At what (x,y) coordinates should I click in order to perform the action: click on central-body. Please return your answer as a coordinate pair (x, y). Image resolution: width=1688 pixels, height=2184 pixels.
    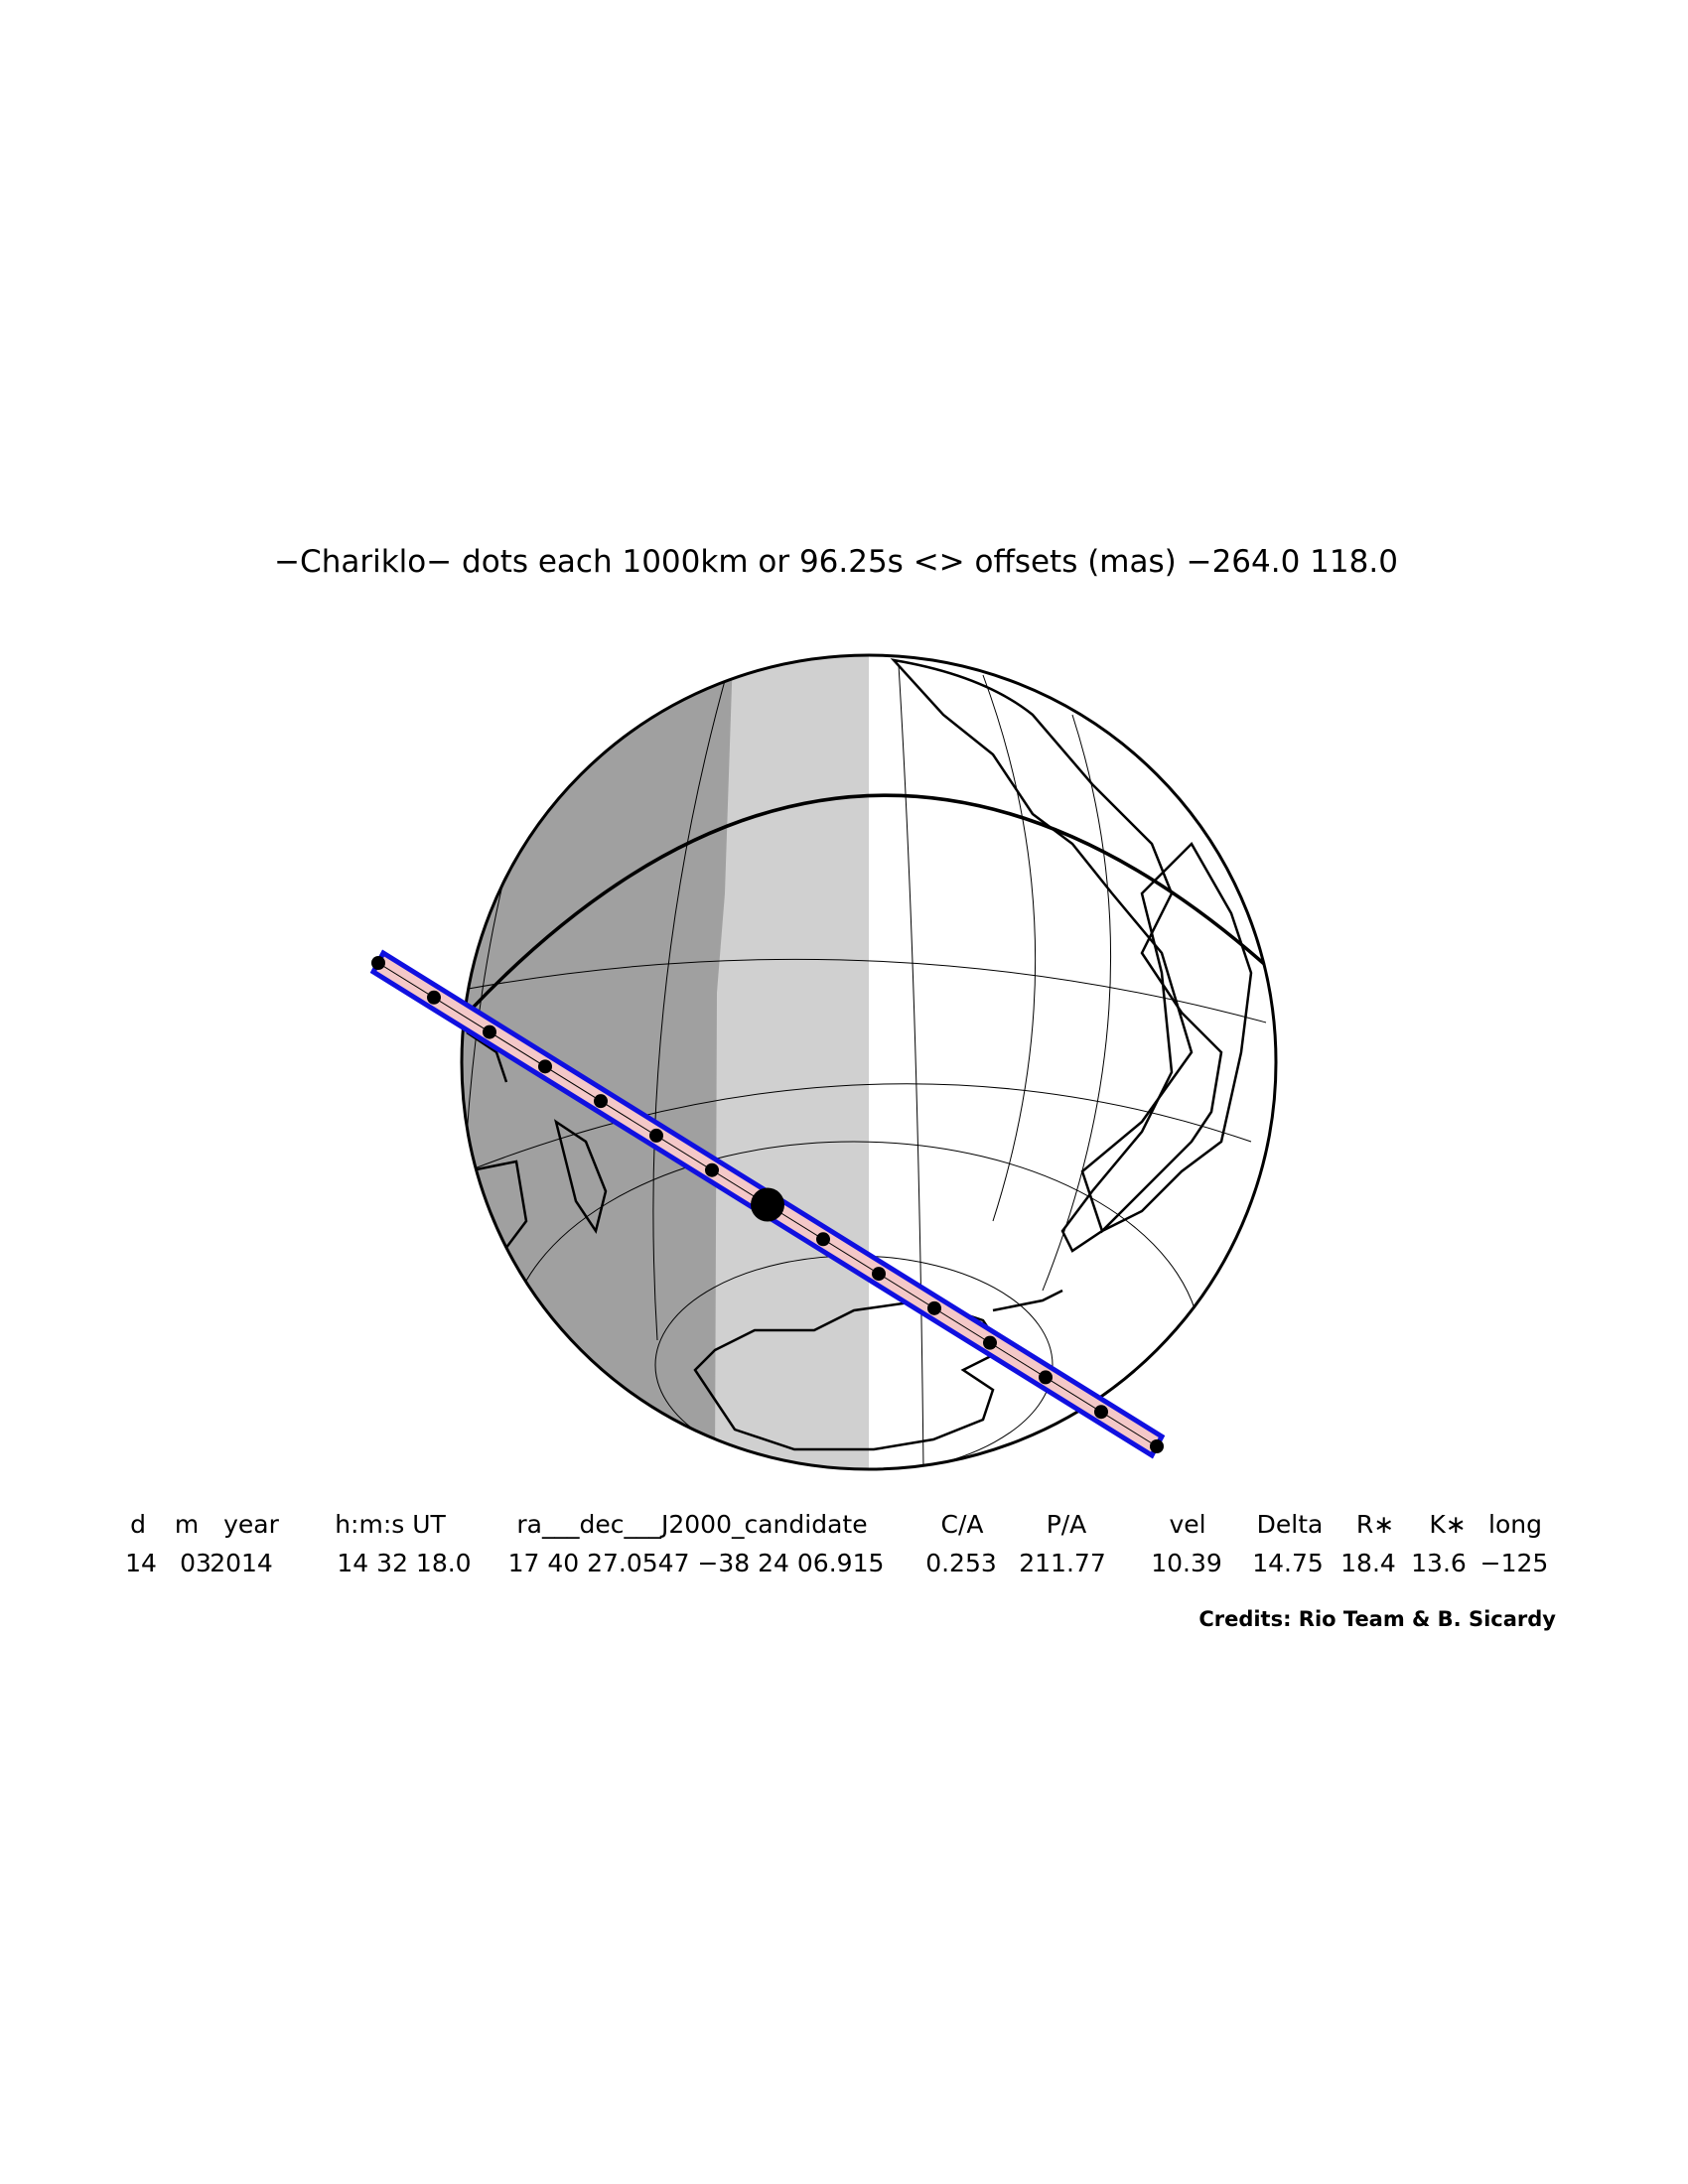
    Looking at the image, I should click on (767, 1204).